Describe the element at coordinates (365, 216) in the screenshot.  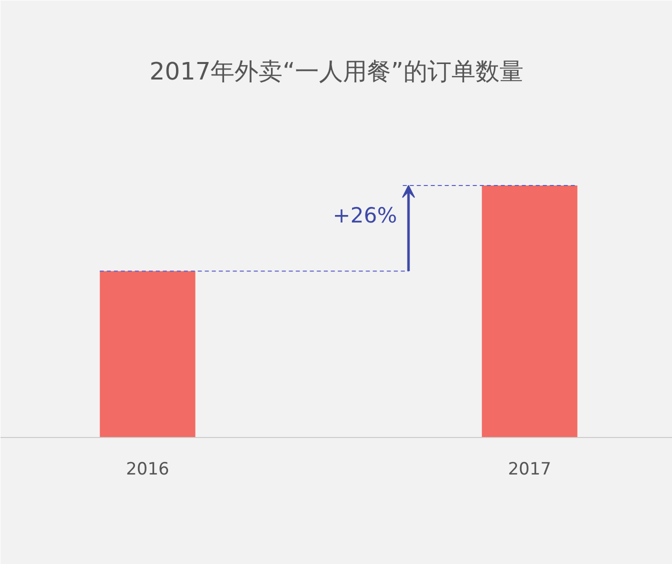
I see `annotation: +26%` at that location.